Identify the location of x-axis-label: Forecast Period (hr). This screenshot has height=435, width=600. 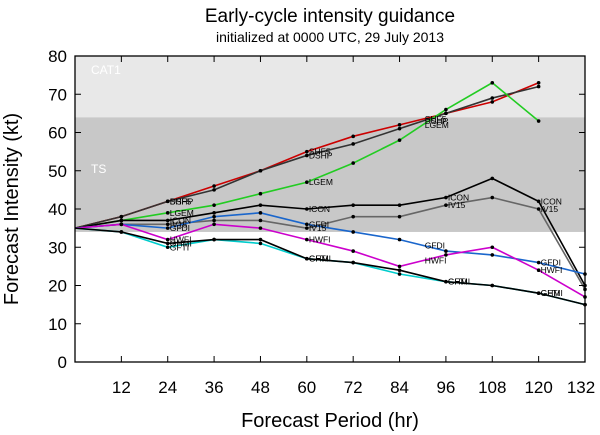
(330, 421).